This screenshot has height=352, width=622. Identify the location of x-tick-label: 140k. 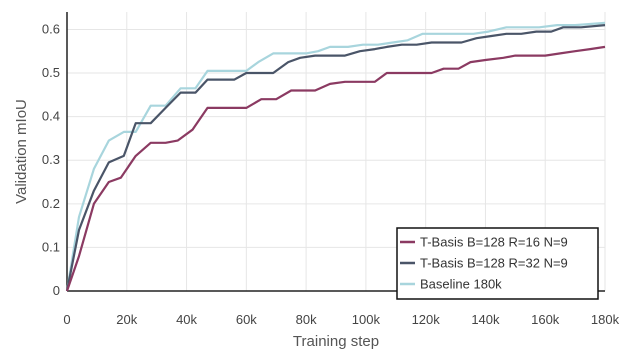
(485, 319).